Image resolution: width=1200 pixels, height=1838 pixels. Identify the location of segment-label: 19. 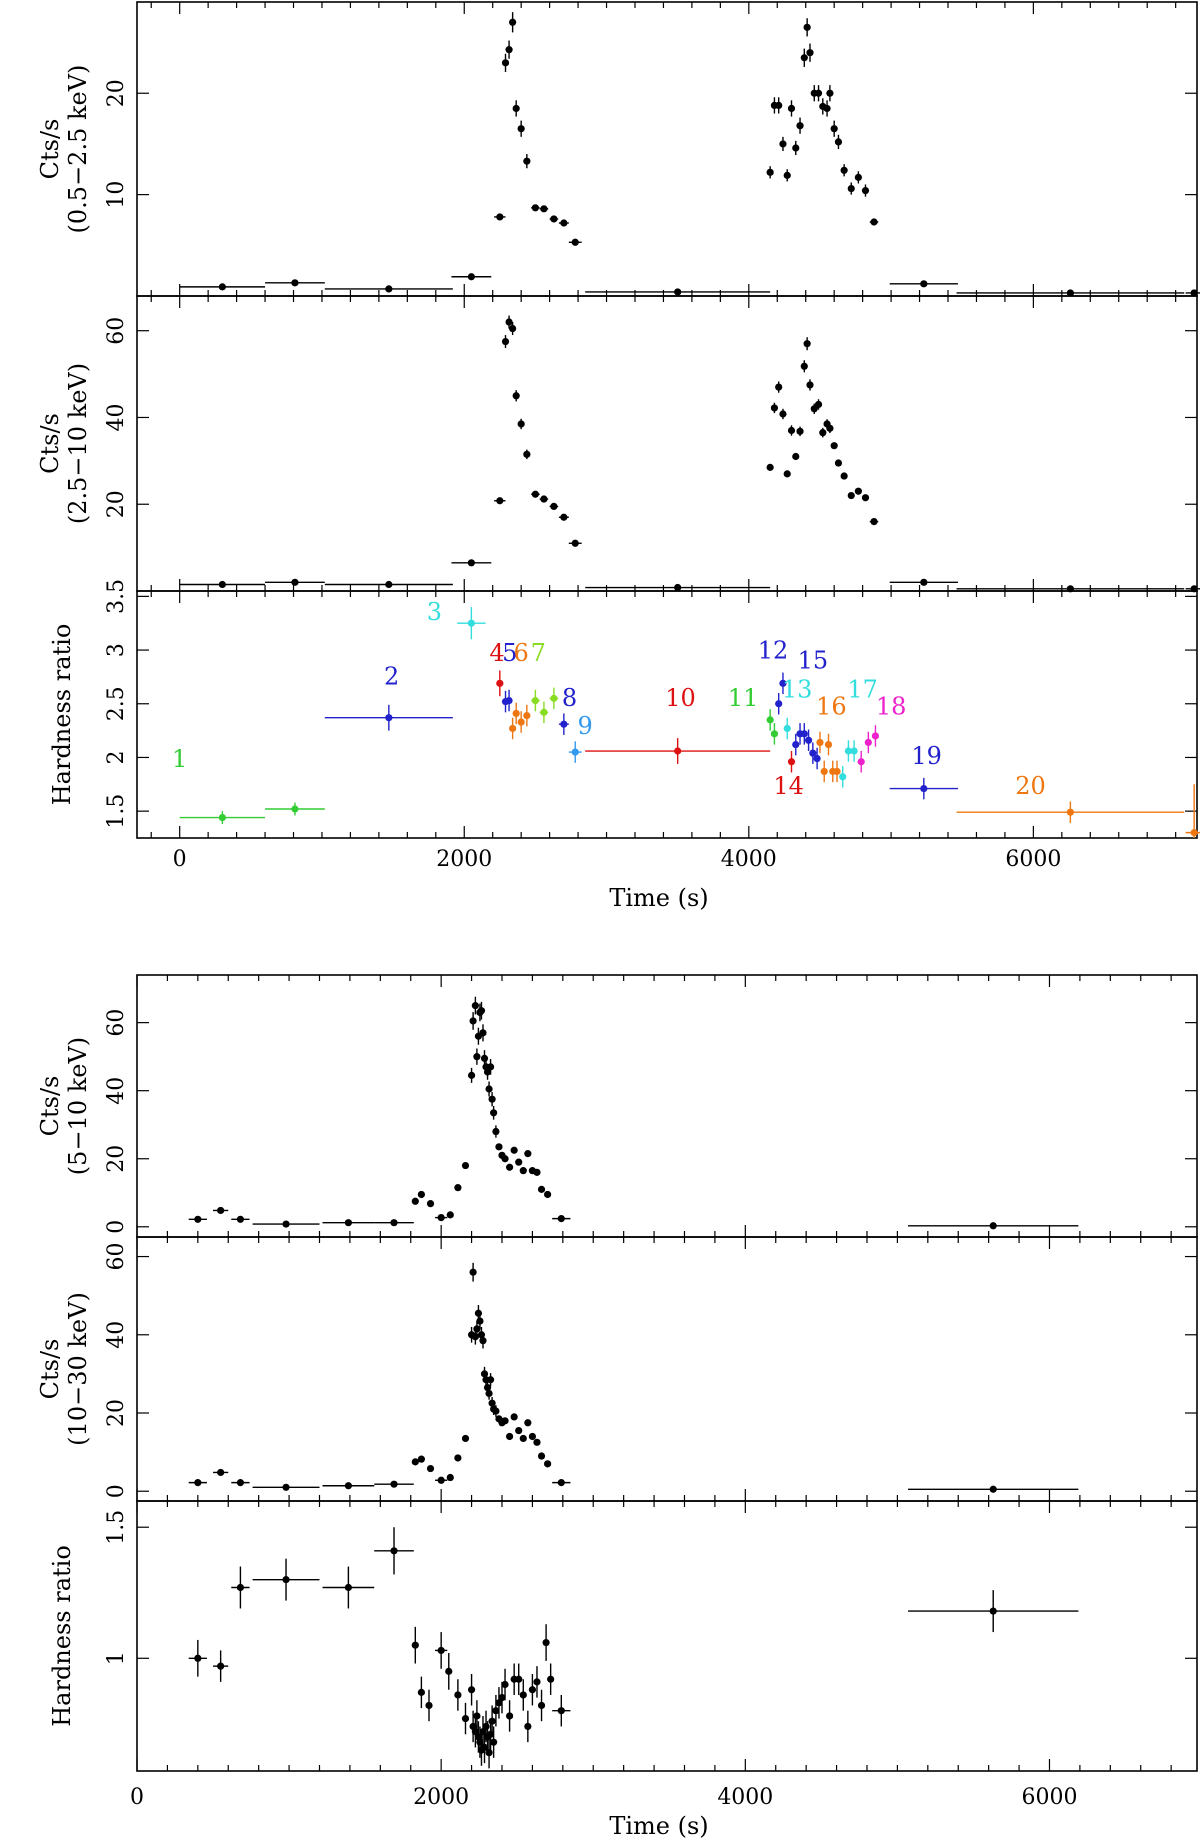
(926, 756).